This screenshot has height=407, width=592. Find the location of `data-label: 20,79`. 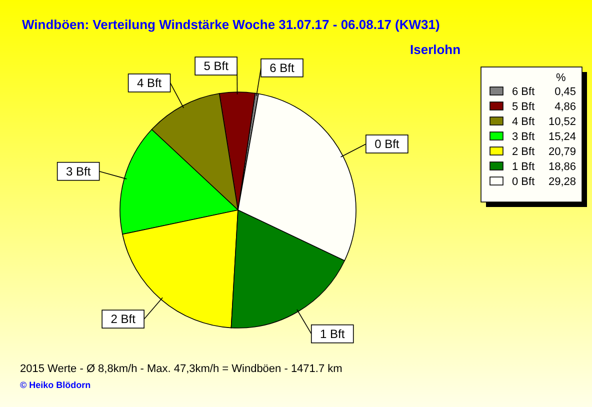

data-label: 20,79 is located at coordinates (562, 152).